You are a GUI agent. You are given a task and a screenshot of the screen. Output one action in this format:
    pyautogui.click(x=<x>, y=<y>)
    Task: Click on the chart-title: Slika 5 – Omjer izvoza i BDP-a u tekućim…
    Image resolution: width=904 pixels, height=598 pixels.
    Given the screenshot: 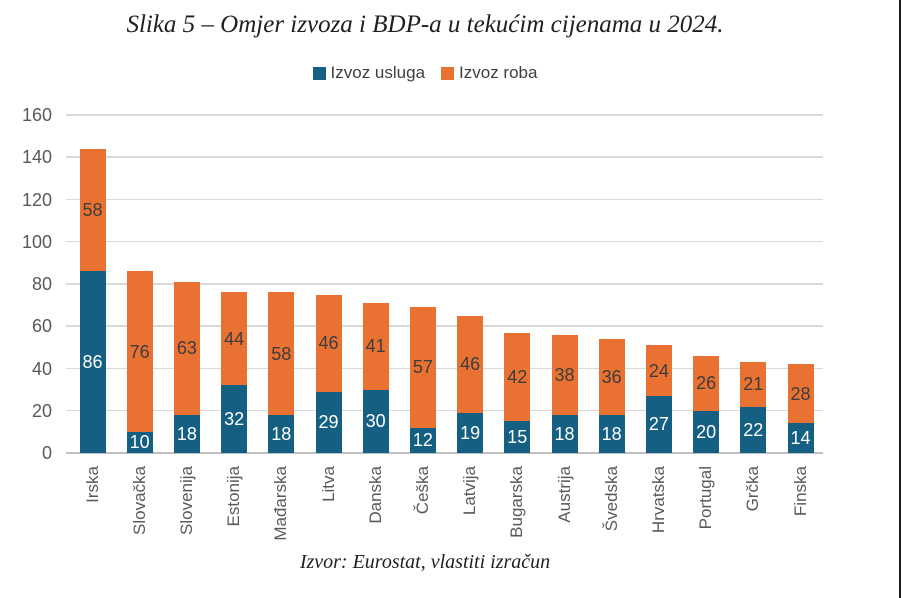 What is the action you would take?
    pyautogui.click(x=425, y=24)
    